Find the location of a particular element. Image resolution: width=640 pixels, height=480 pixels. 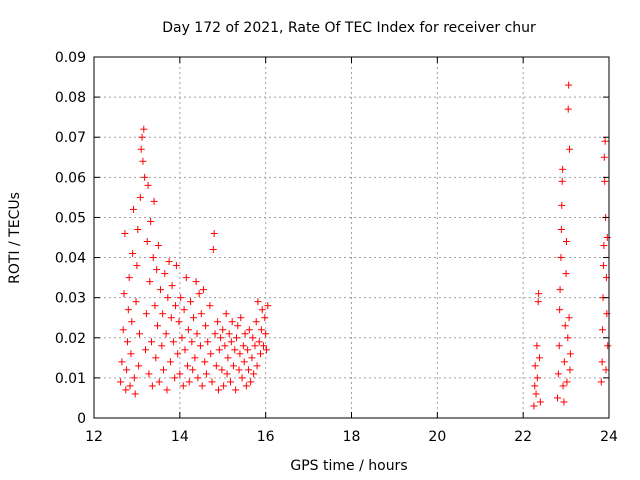

x-tick-label: 12 is located at coordinates (94, 437).